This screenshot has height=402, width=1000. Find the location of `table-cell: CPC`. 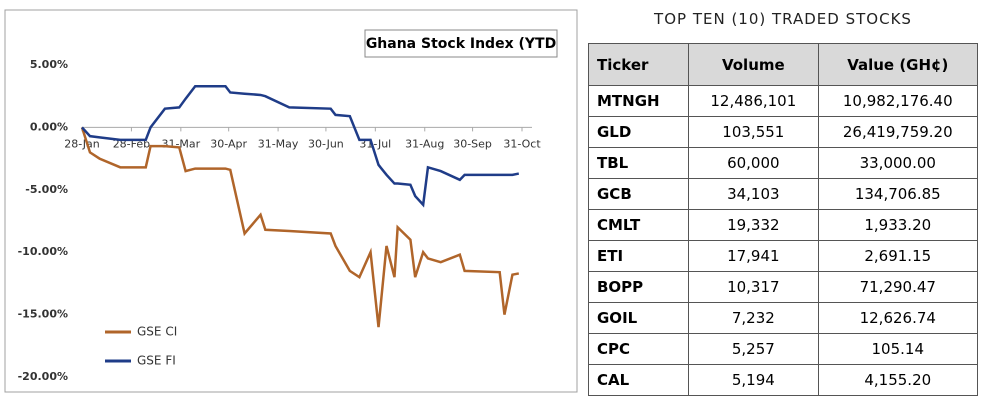

table-cell: CPC is located at coordinates (638, 349).